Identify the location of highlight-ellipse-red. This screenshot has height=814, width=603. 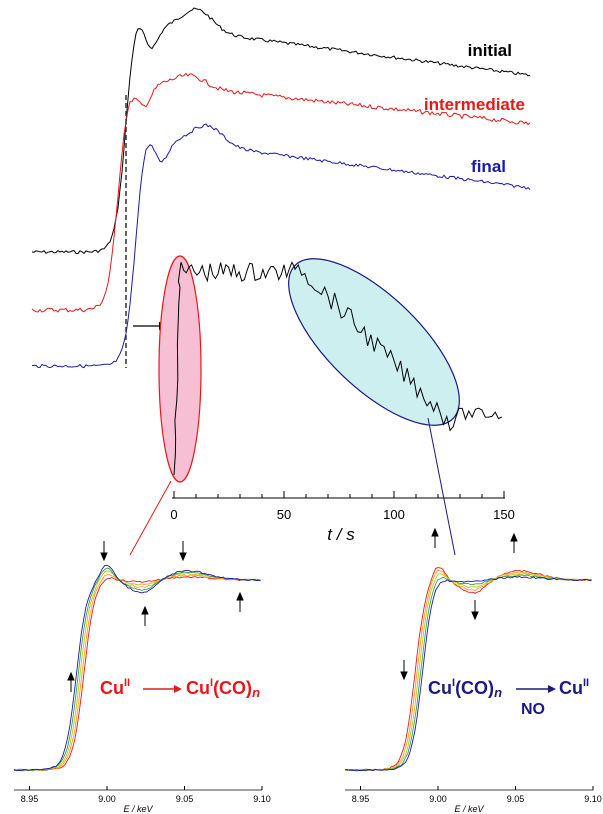
(180, 369).